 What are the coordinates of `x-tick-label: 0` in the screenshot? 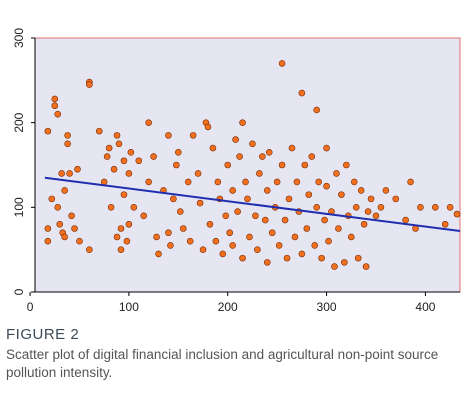 It's located at (30, 307).